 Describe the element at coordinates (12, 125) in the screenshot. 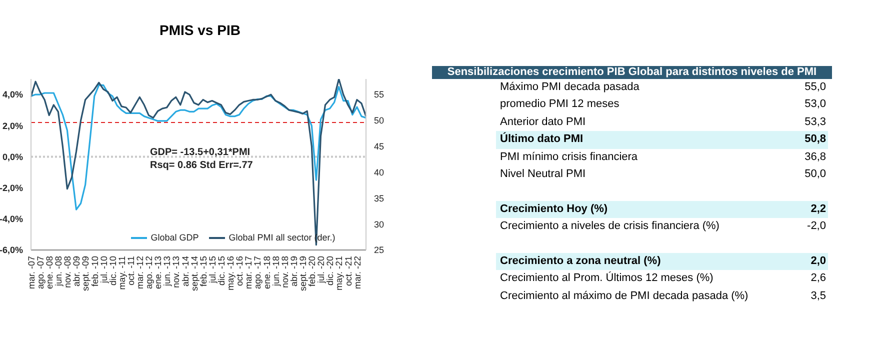

I see `y-tick-label: 2,0%` at that location.